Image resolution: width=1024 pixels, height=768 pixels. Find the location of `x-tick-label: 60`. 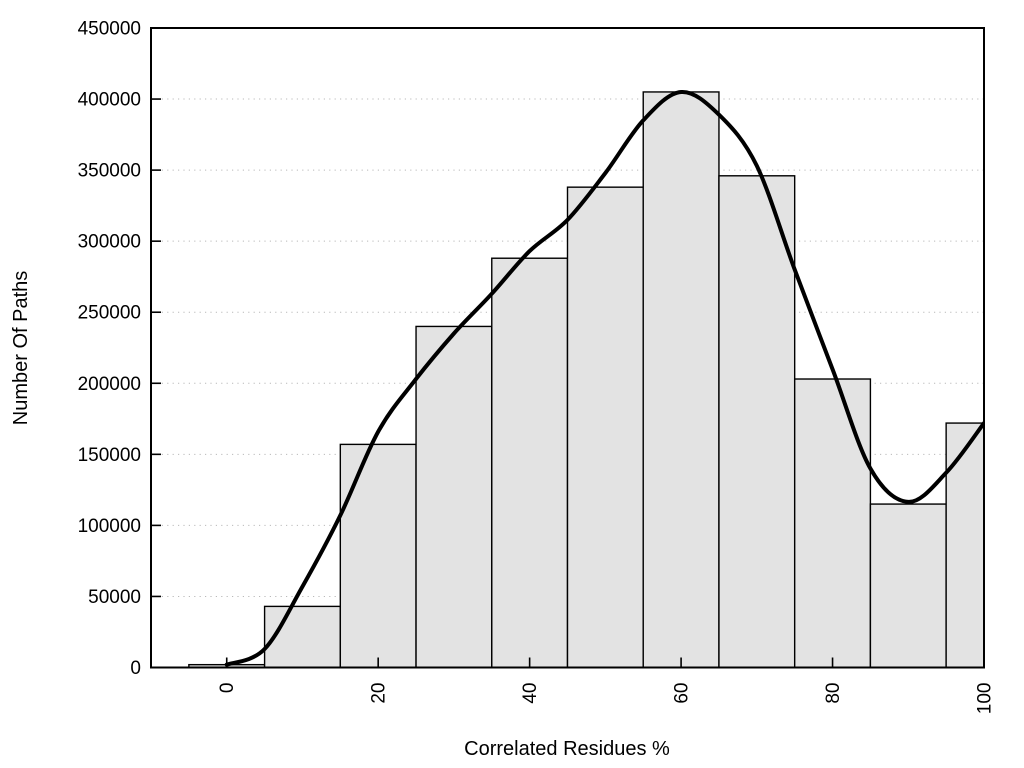

x-tick-label: 60 is located at coordinates (682, 693).